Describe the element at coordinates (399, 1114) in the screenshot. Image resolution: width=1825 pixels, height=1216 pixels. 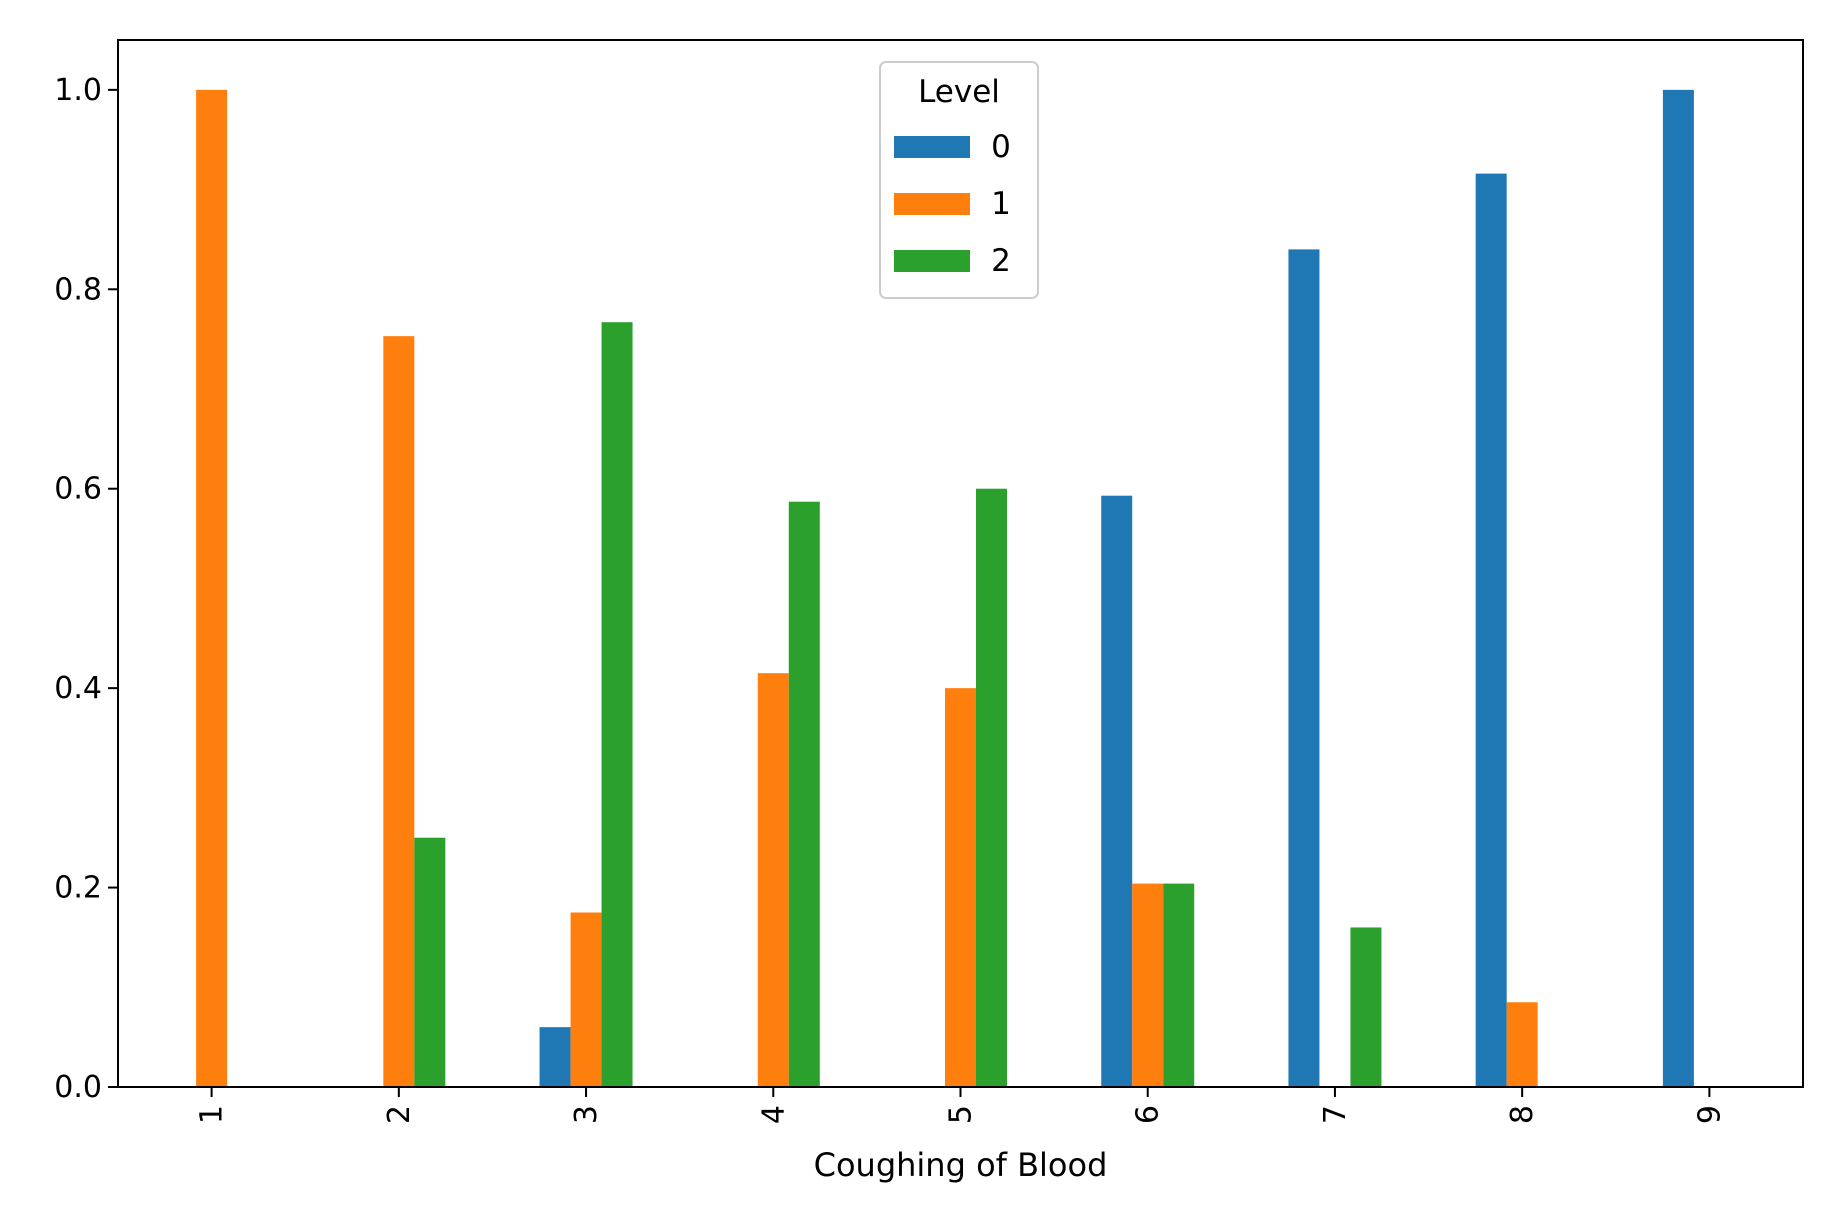
I see `x-tick-label: 2` at that location.